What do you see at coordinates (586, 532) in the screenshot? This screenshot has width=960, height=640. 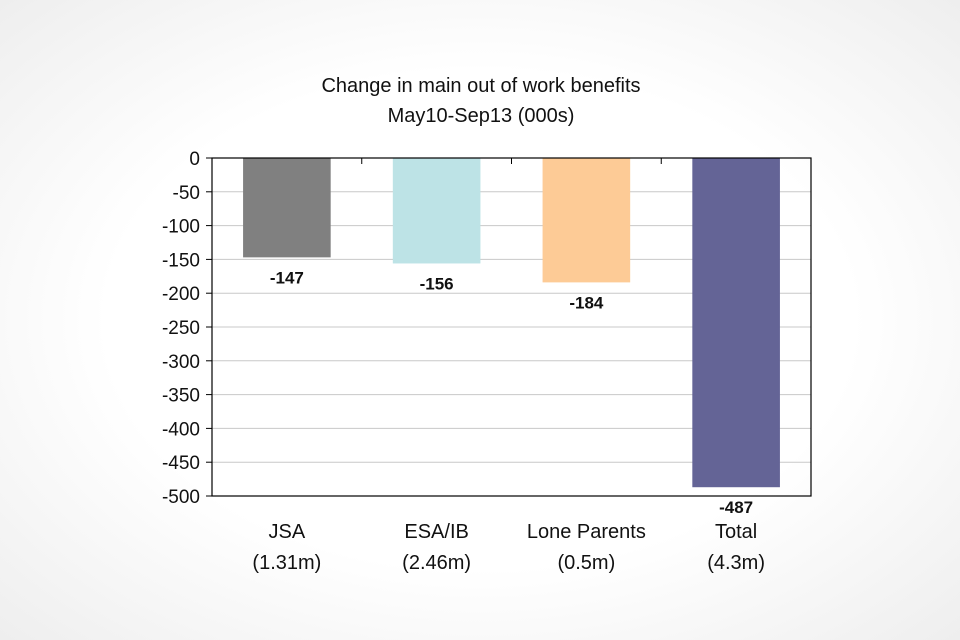 I see `x-tick-label: Lone Parents` at bounding box center [586, 532].